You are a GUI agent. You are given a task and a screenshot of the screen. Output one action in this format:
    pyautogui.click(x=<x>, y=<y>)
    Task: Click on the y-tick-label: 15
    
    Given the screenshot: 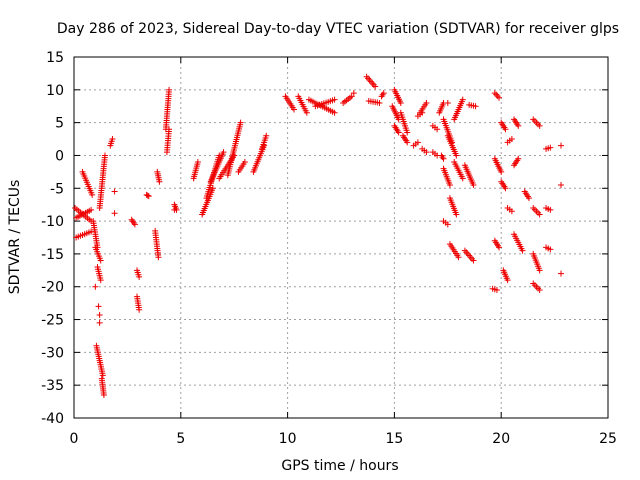 What is the action you would take?
    pyautogui.click(x=55, y=58)
    